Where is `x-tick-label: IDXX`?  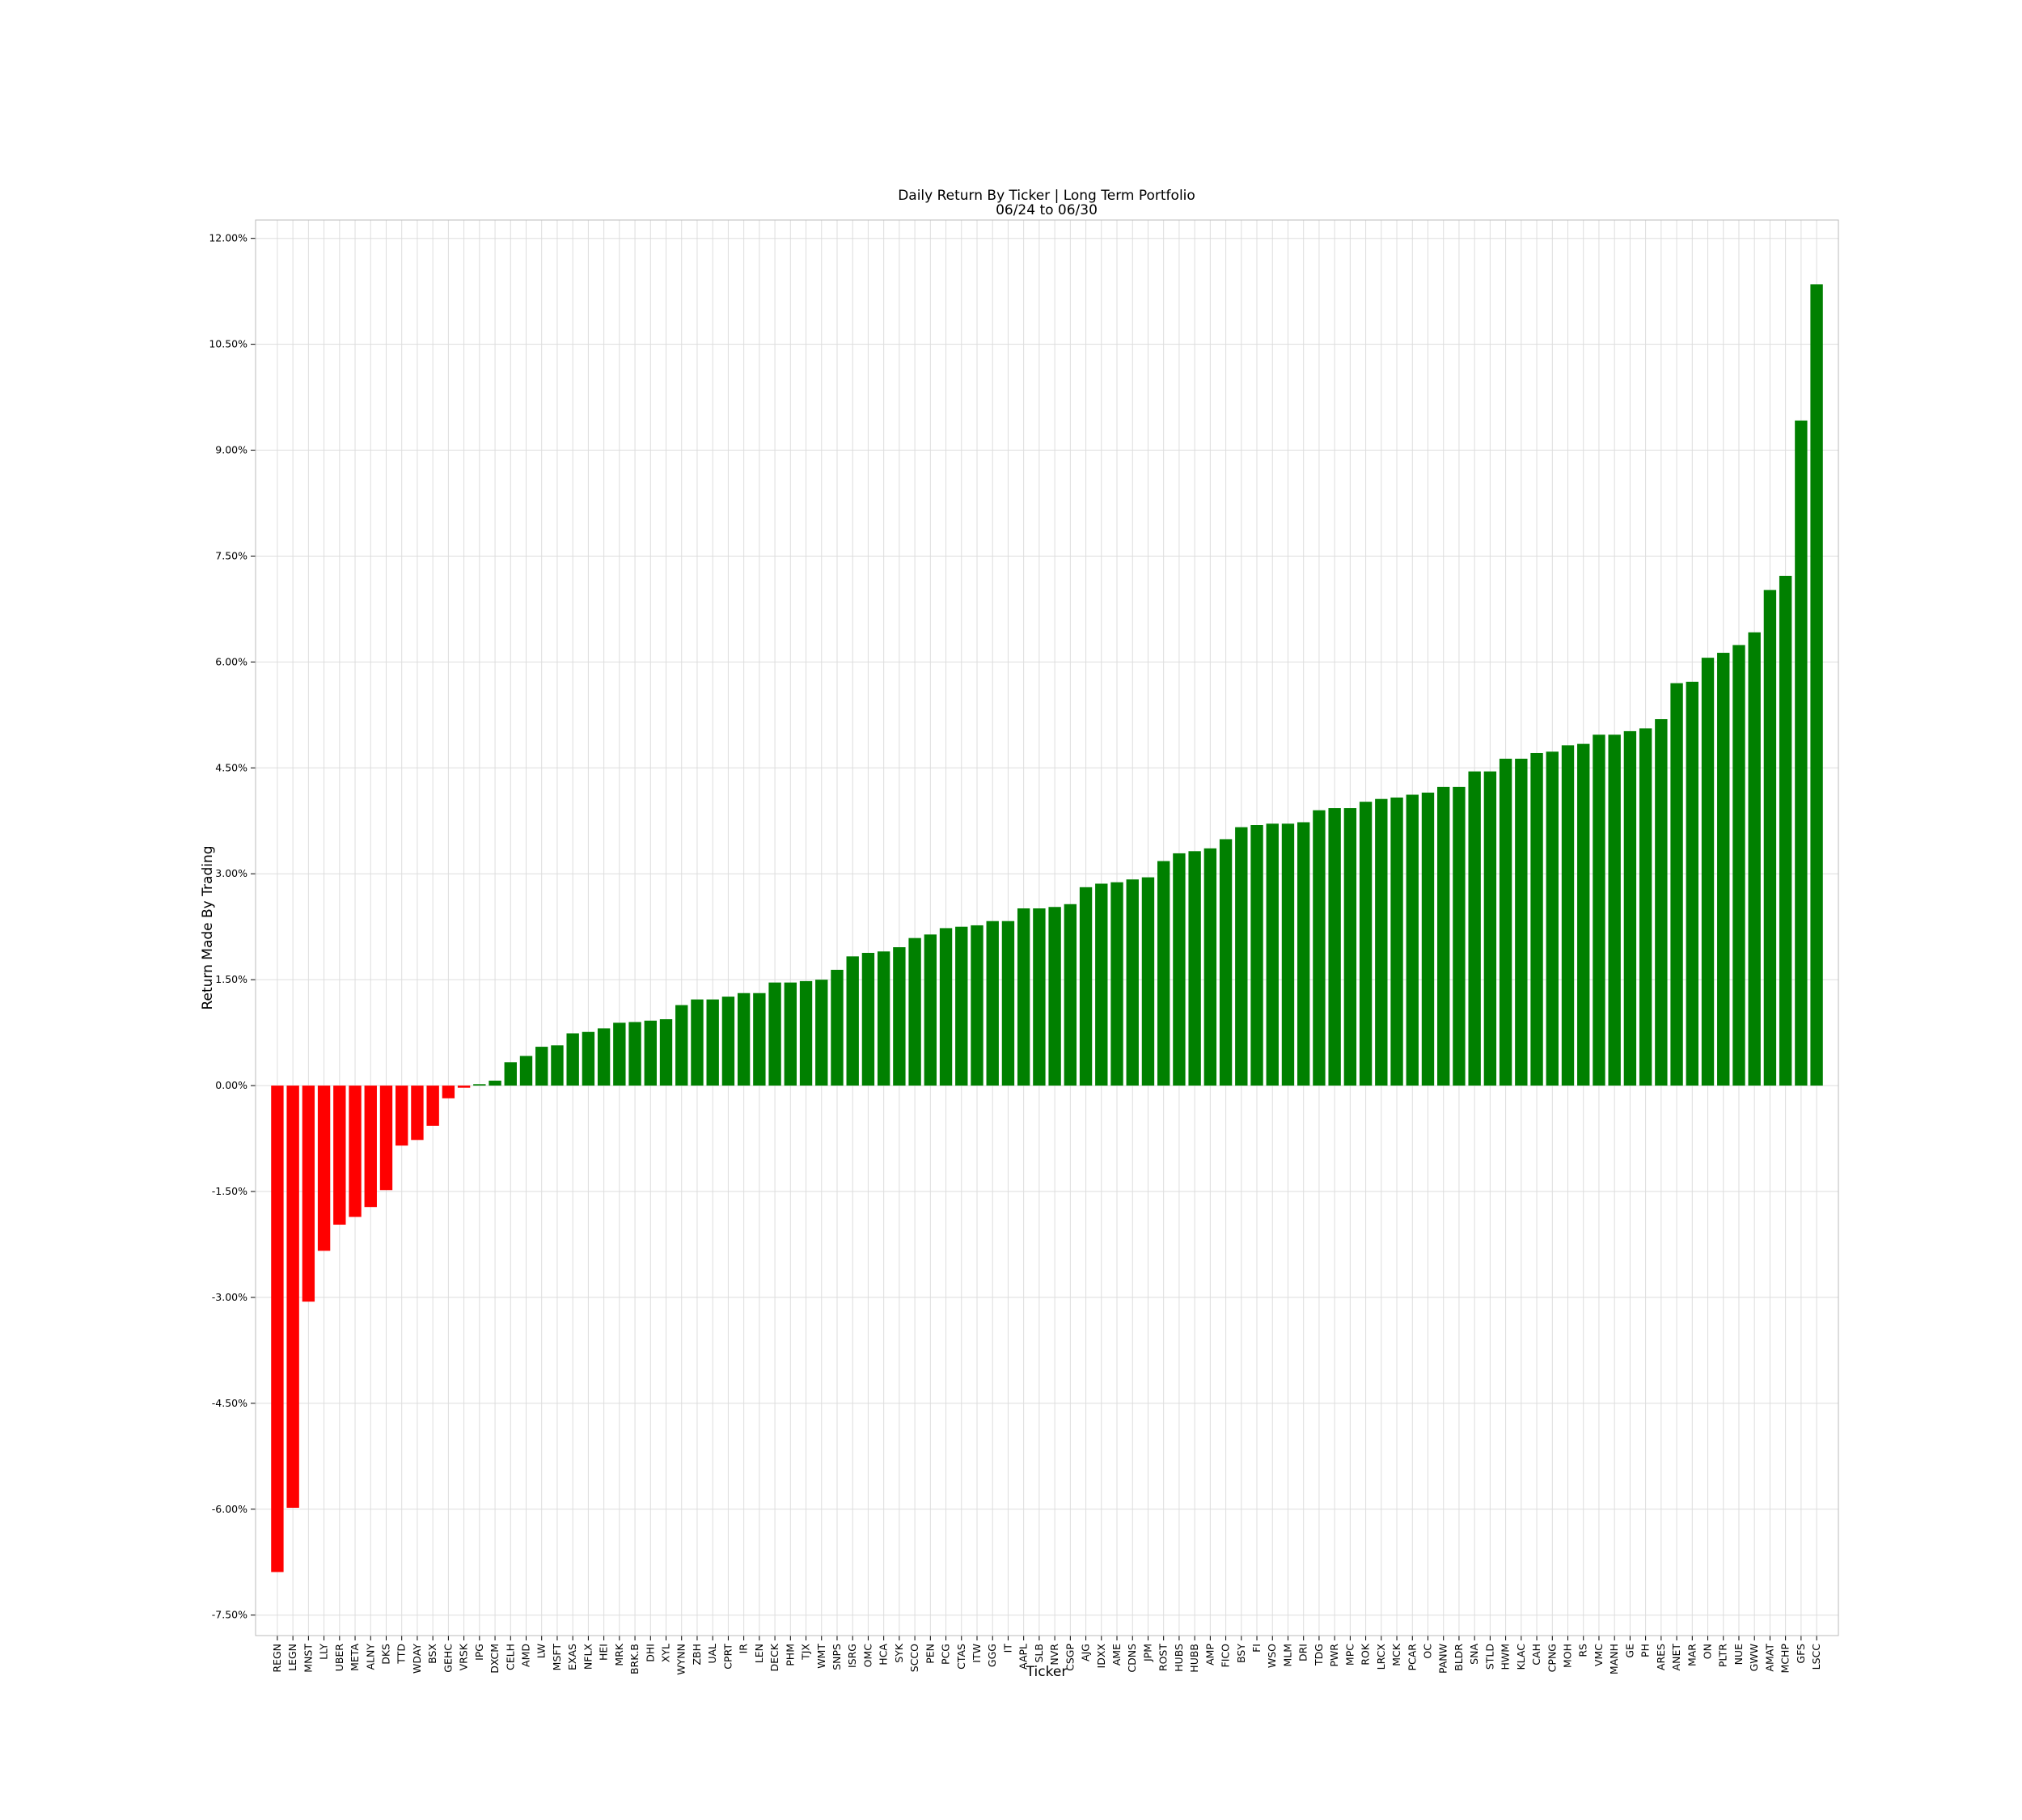
x-tick-label: IDXX is located at coordinates (1101, 1656).